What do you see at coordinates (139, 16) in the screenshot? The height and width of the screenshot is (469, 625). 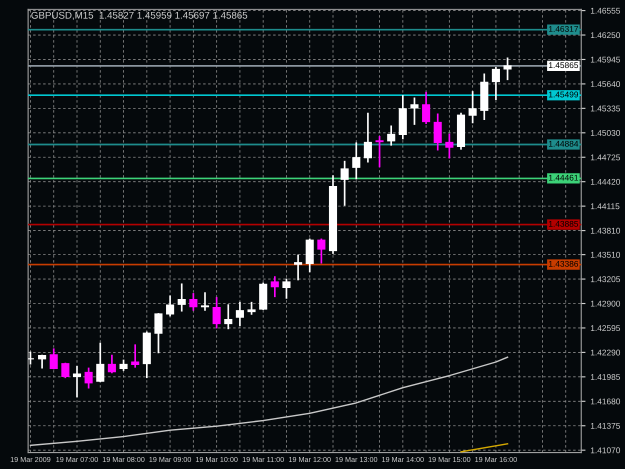 I see `chart-title: GBPUSD,M15 1.45827 1.45959 1.45697 1.45865` at bounding box center [139, 16].